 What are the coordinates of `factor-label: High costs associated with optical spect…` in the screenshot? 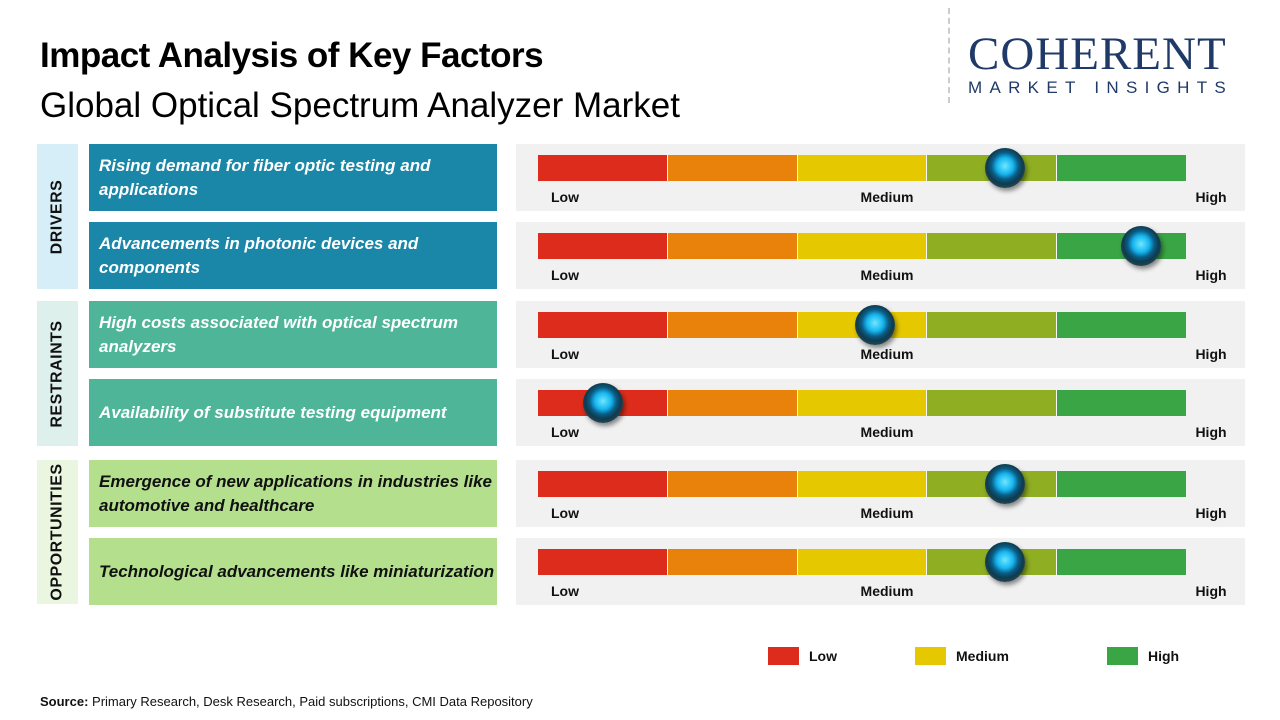 It's located at (293, 334).